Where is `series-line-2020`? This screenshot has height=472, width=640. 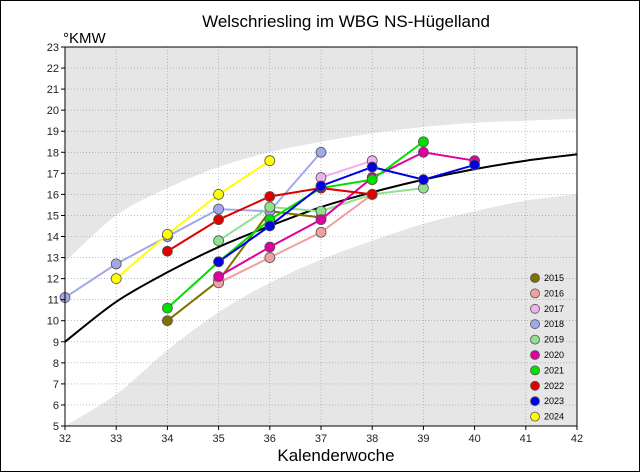 series-line-2020 is located at coordinates (346, 214).